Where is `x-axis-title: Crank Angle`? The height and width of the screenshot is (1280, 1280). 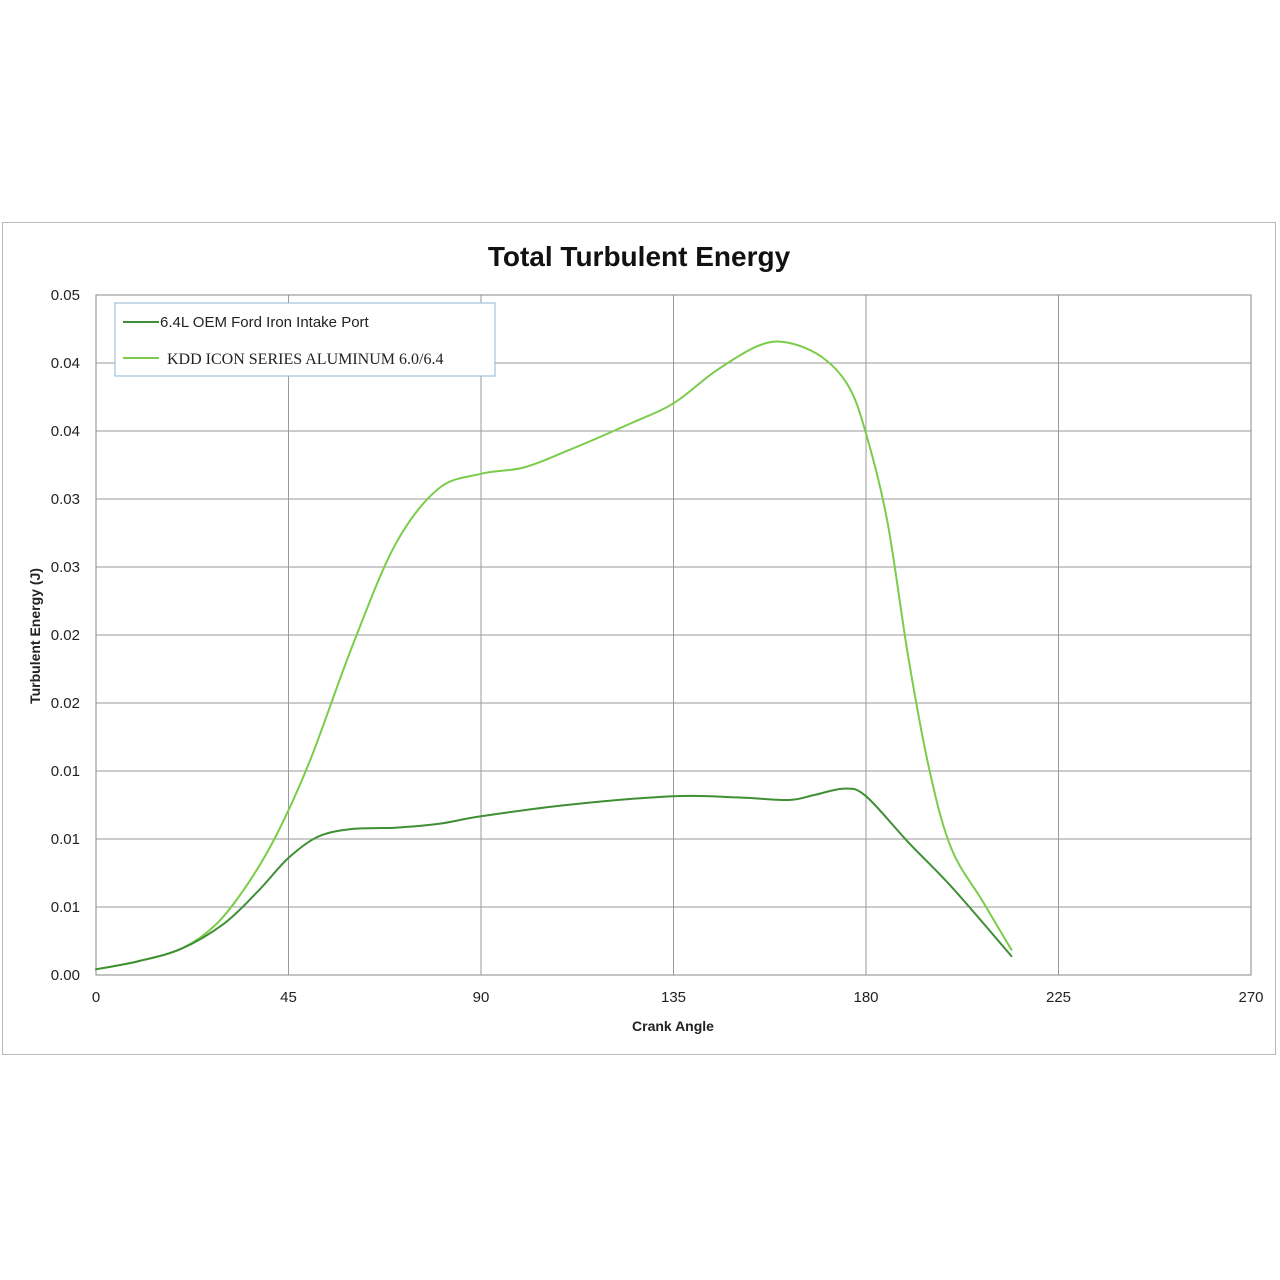
x-axis-title: Crank Angle is located at coordinates (673, 1026).